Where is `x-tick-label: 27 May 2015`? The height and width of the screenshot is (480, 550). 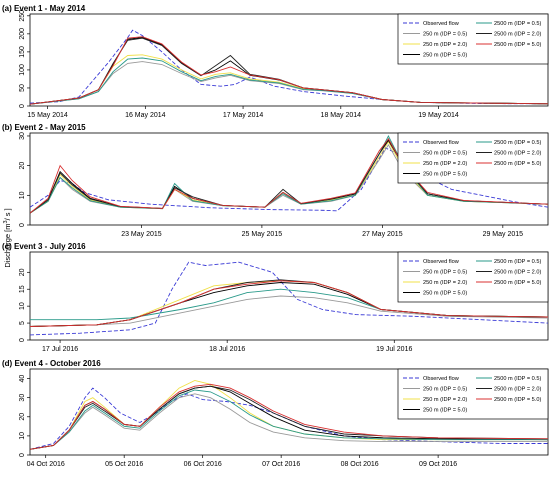
x-tick-label: 27 May 2015 is located at coordinates (382, 234).